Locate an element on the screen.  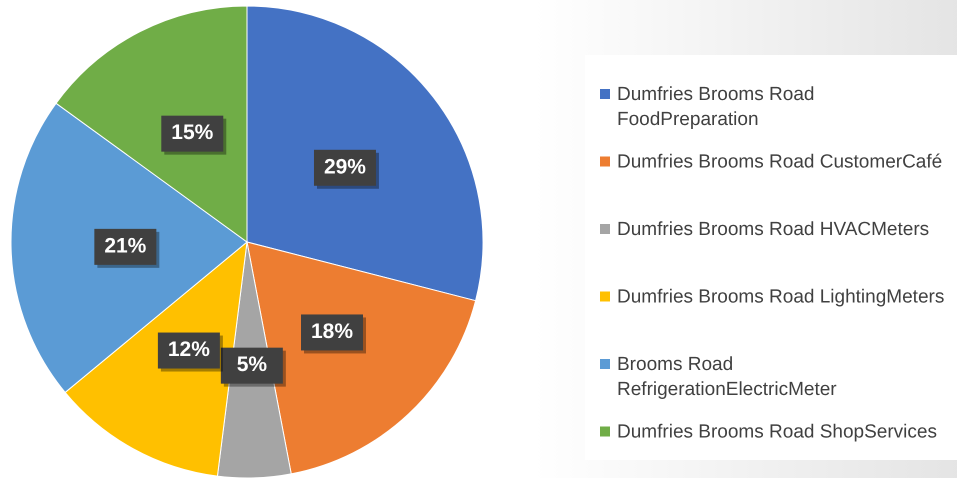
legend-label: Dumfries Brooms Road CustomerCafé is located at coordinates (779, 162).